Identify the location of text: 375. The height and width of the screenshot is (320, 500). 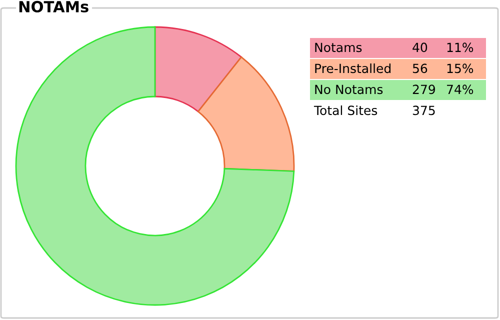
(423, 111).